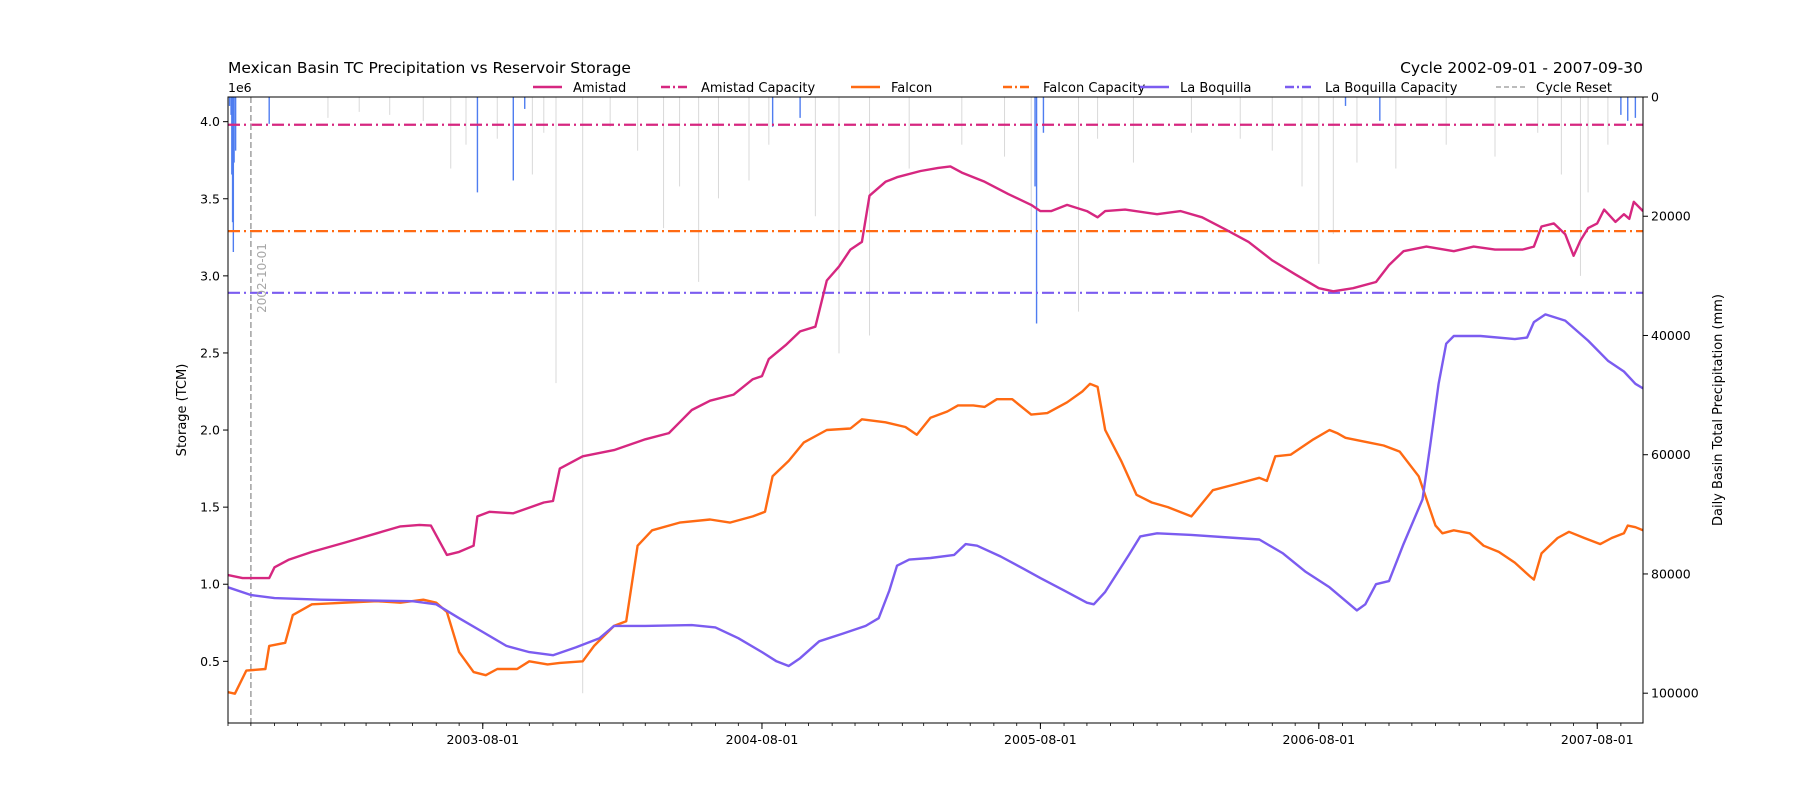  What do you see at coordinates (210, 507) in the screenshot?
I see `y-tick-label: 1.5` at bounding box center [210, 507].